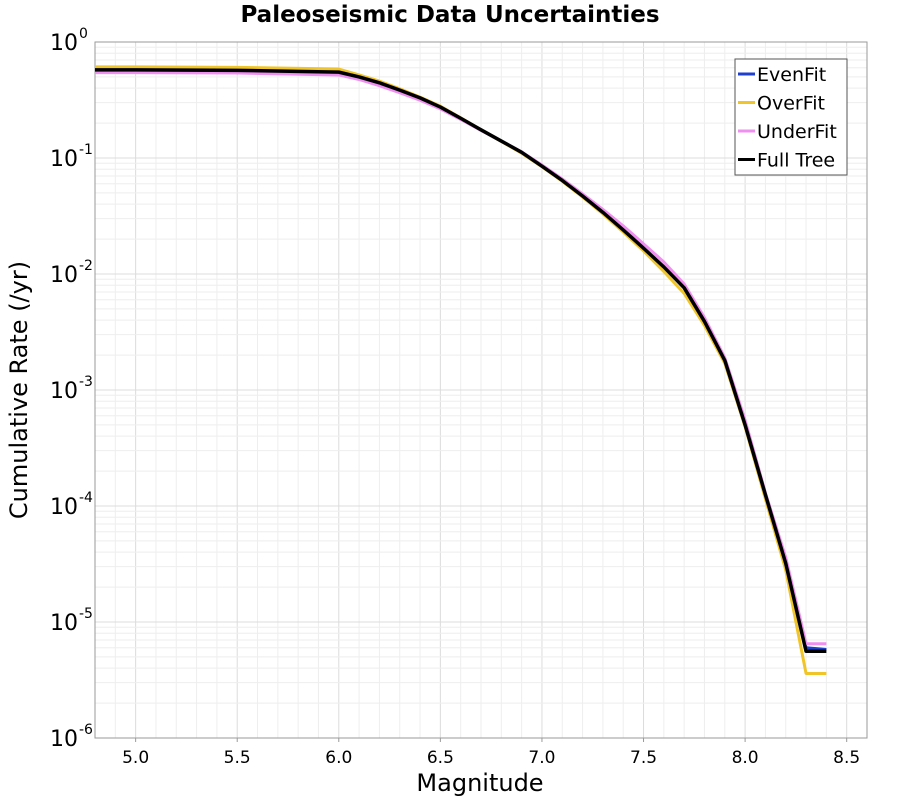  I want to click on x-tick-label: 6.0, so click(338, 758).